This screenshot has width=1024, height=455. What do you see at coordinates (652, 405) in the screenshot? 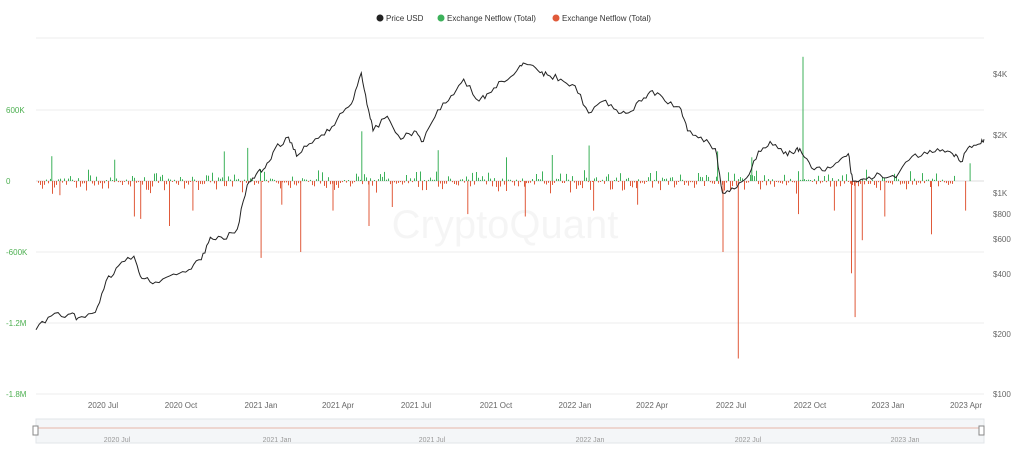
I see `x-axis-tick: 2022 Apr` at bounding box center [652, 405].